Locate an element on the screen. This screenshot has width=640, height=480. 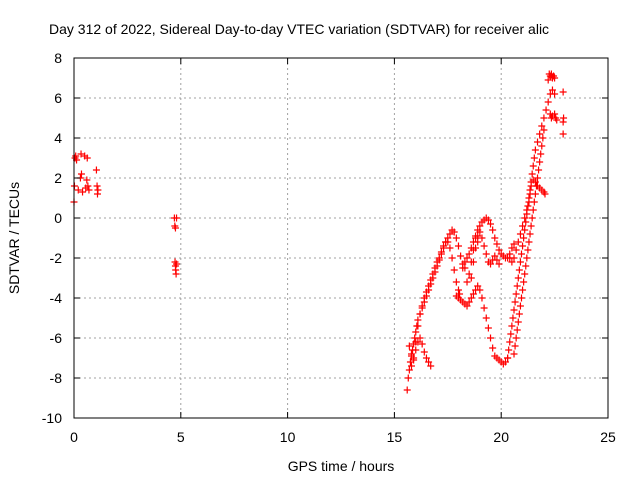
y-tick-label: -6 is located at coordinates (56, 338).